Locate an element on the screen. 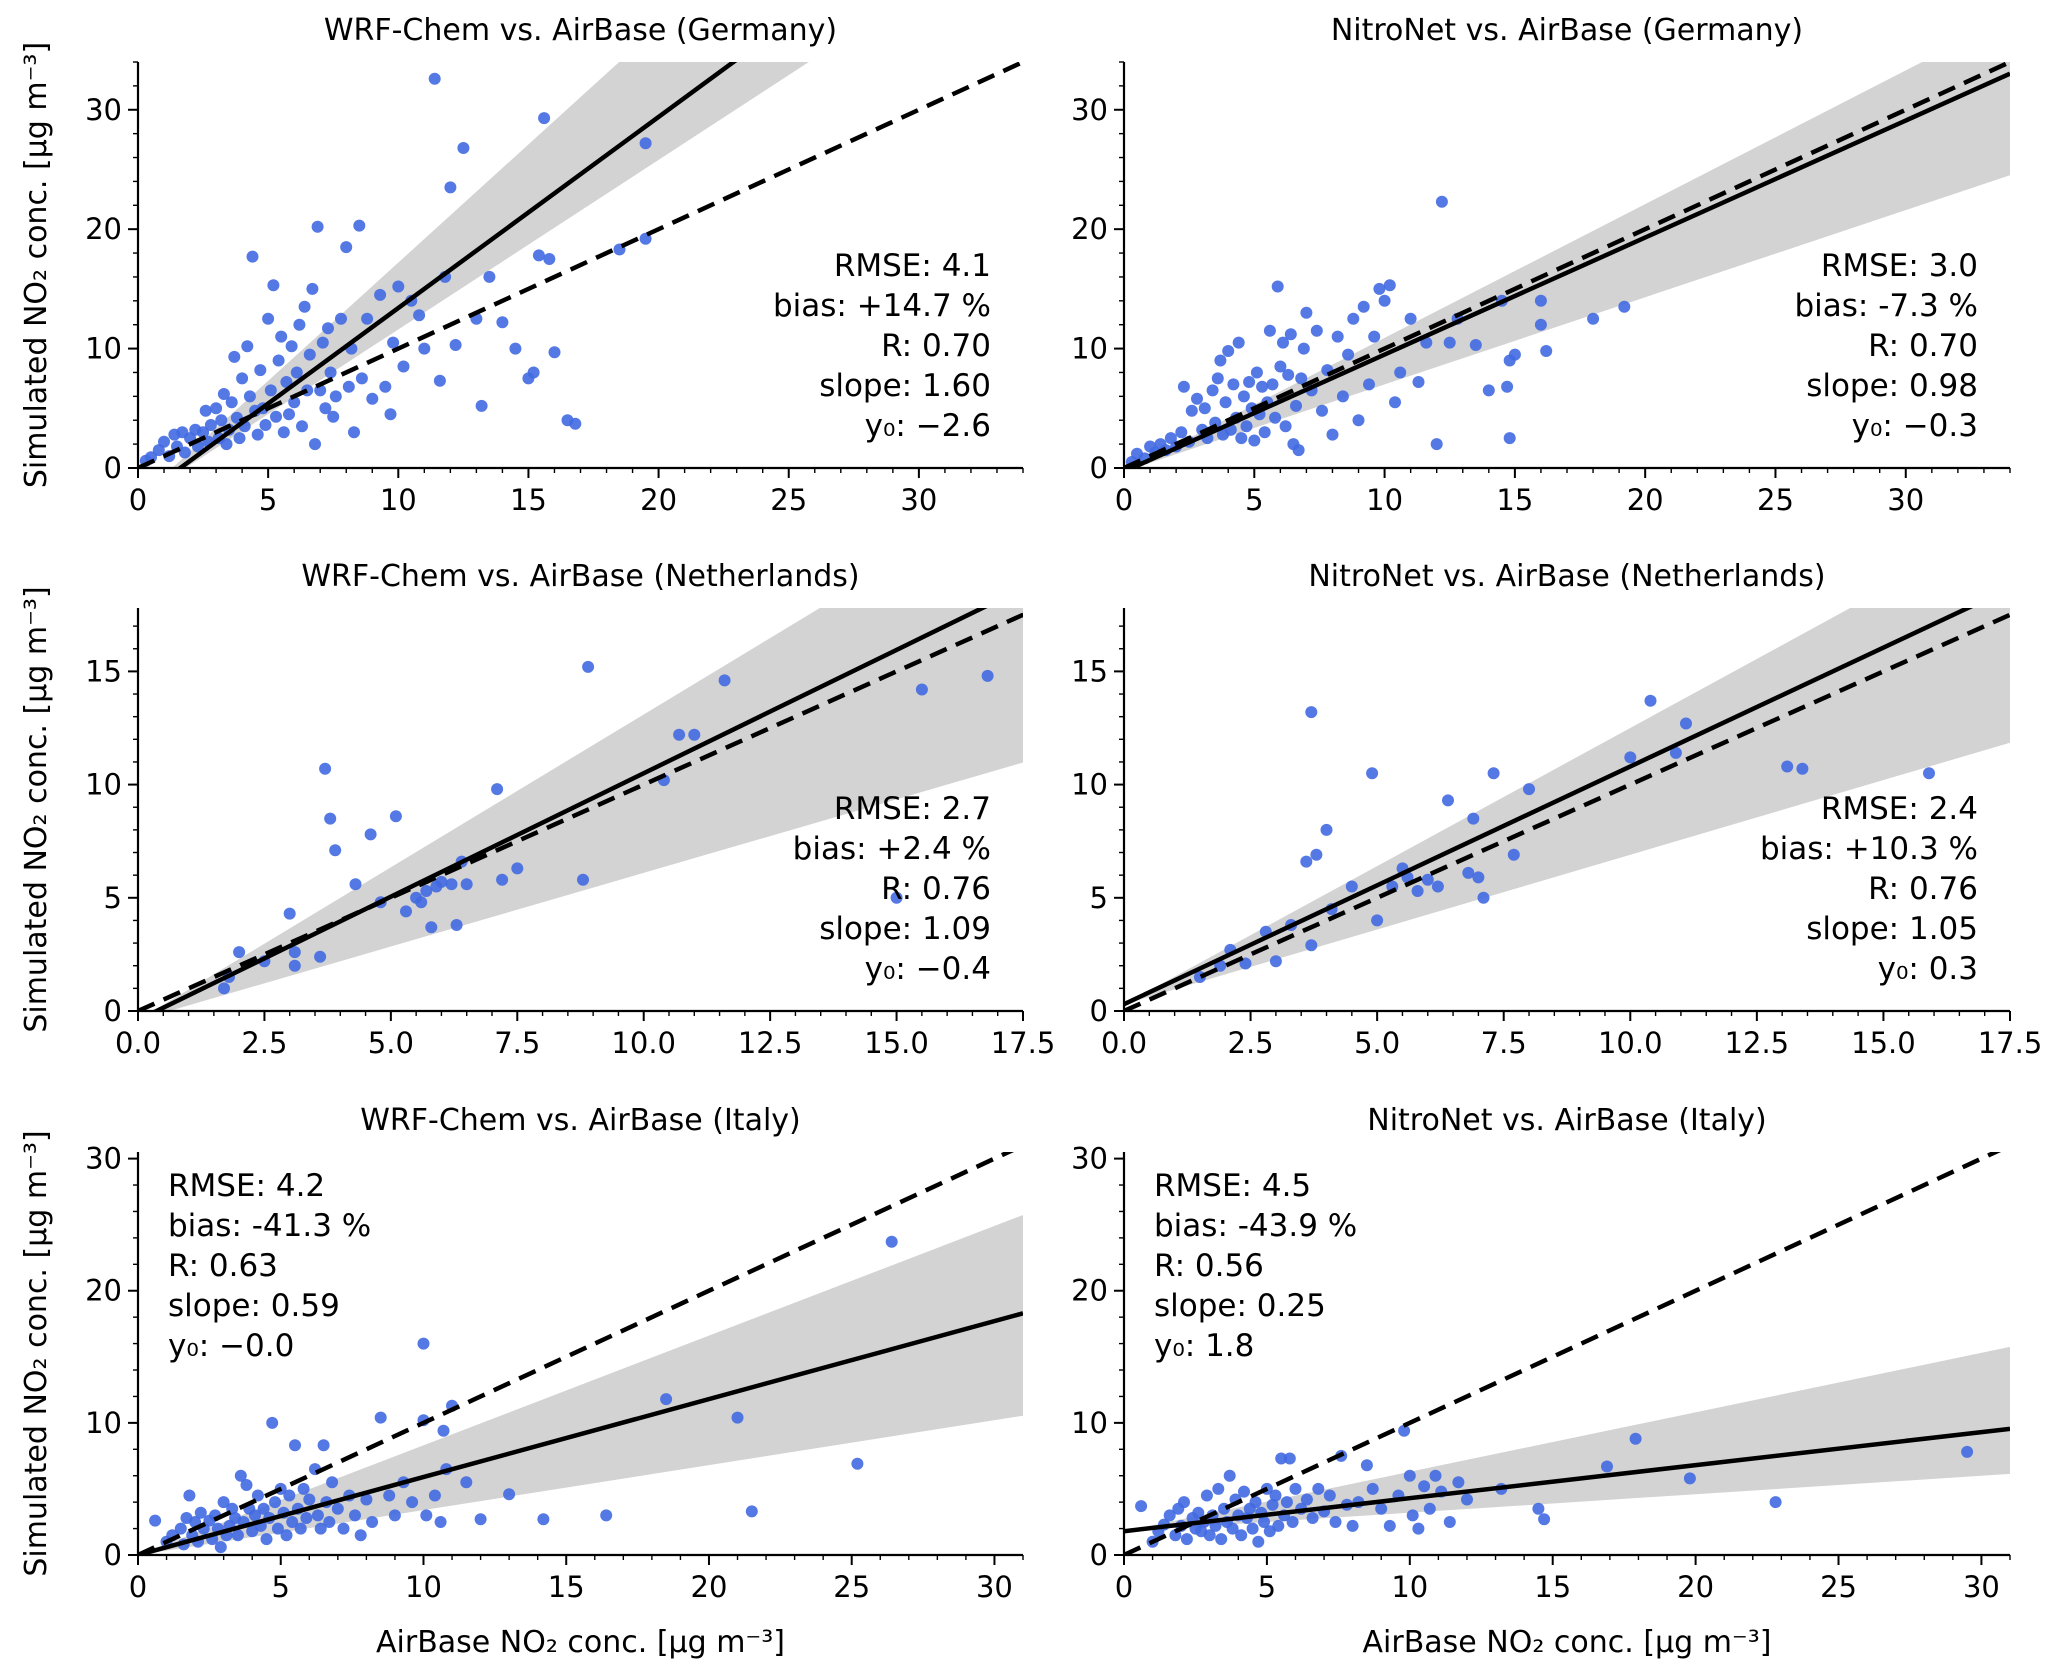  plot-area is located at coordinates (580, 1353).